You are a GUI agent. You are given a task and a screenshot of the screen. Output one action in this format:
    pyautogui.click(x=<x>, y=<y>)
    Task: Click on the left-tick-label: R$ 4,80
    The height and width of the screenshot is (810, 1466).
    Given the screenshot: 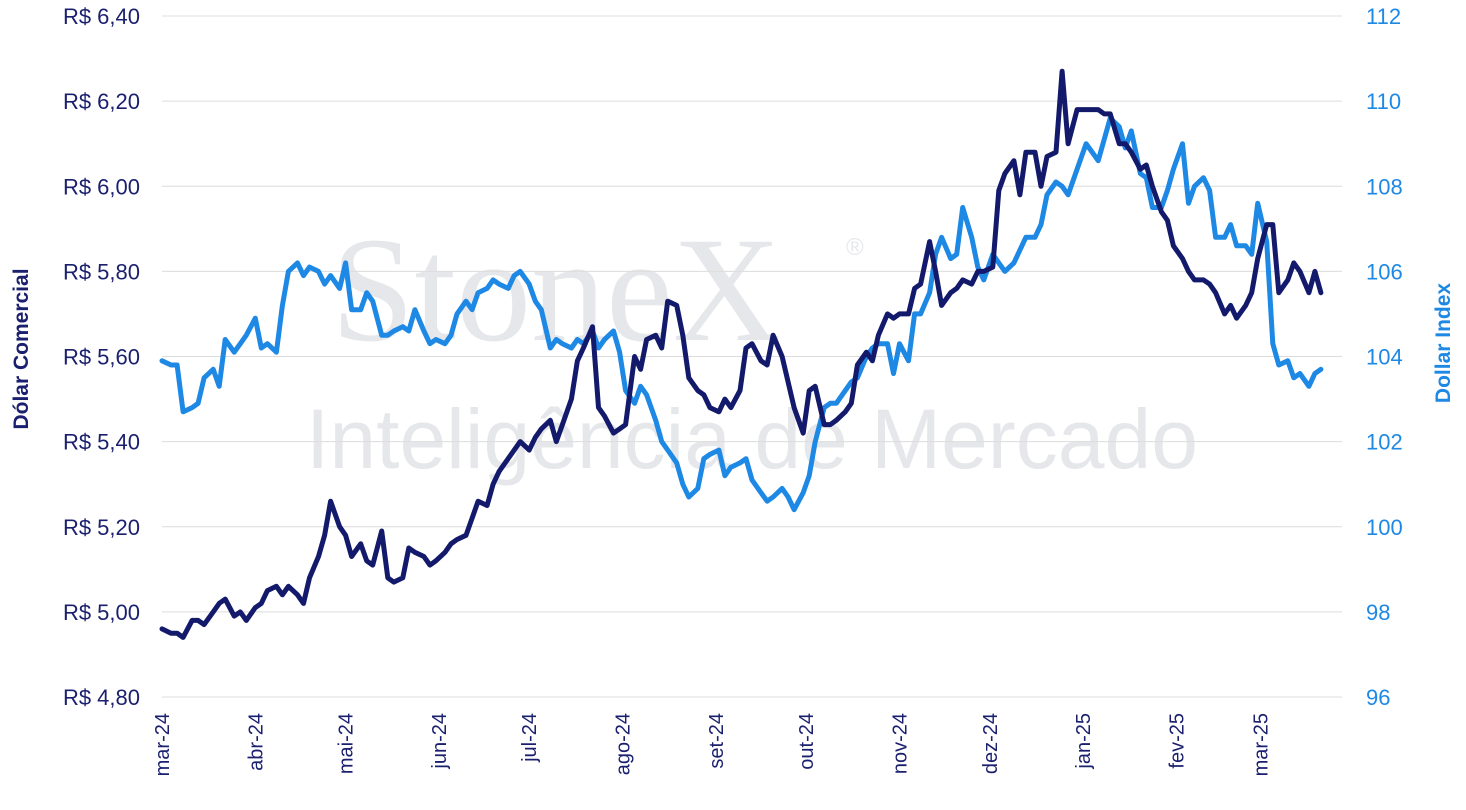 What is the action you would take?
    pyautogui.click(x=101, y=697)
    